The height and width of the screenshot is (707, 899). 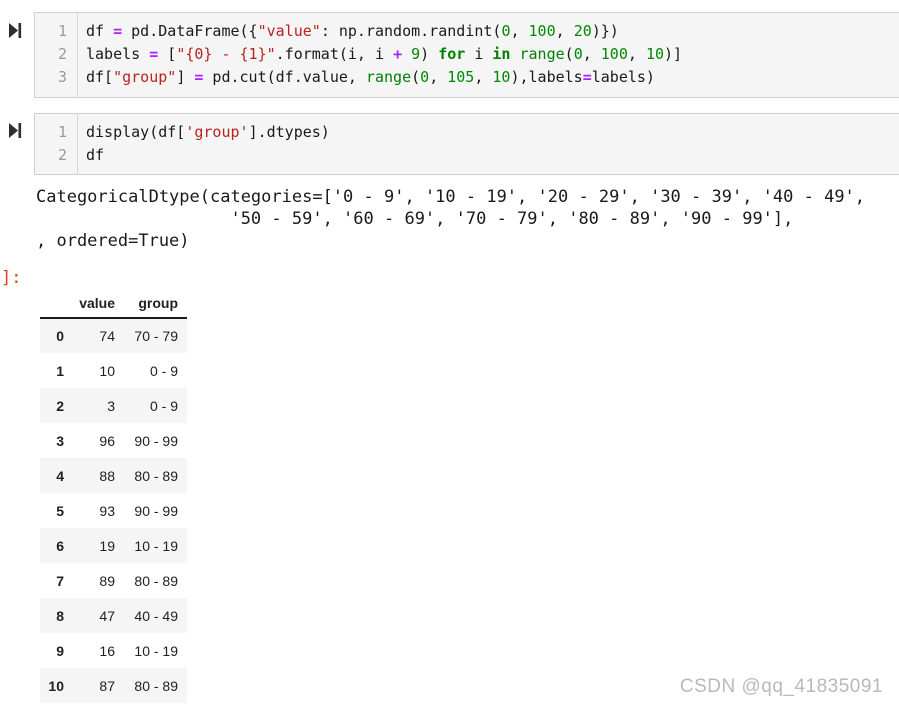 I want to click on table-row: 9 16 10 - 19, so click(x=113, y=650).